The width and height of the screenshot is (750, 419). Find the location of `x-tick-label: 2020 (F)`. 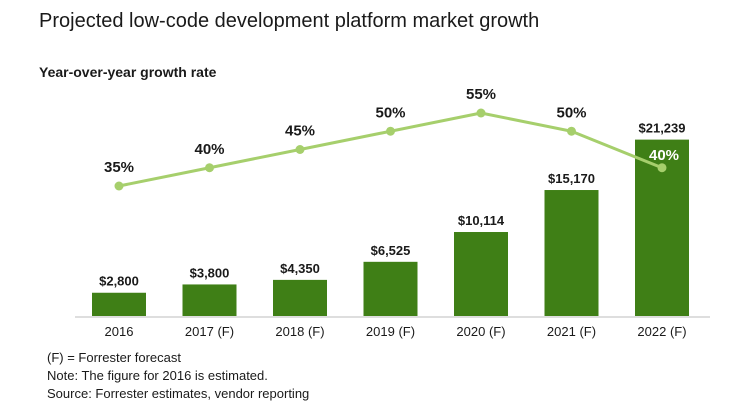

x-tick-label: 2020 (F) is located at coordinates (480, 331).